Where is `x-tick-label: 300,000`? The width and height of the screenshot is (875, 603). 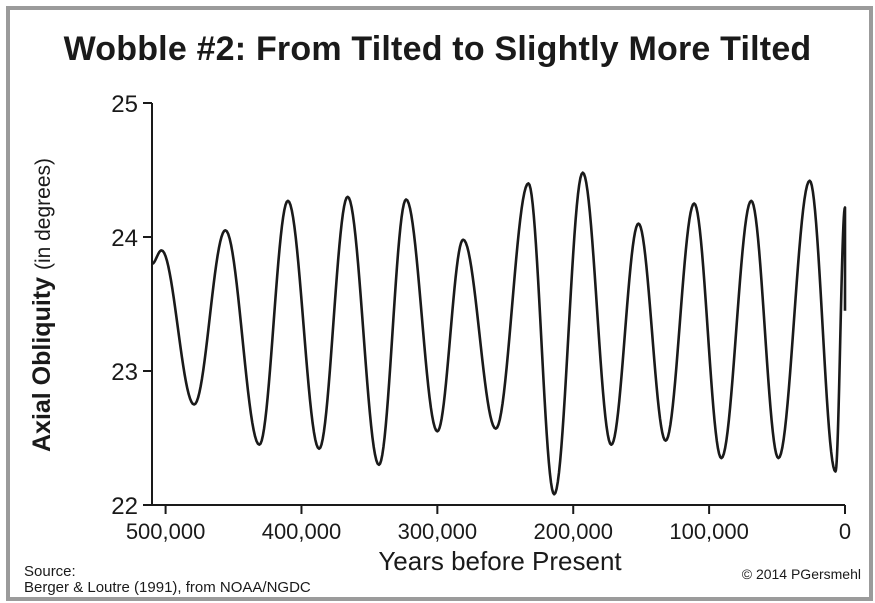
x-tick-label: 300,000 is located at coordinates (438, 531).